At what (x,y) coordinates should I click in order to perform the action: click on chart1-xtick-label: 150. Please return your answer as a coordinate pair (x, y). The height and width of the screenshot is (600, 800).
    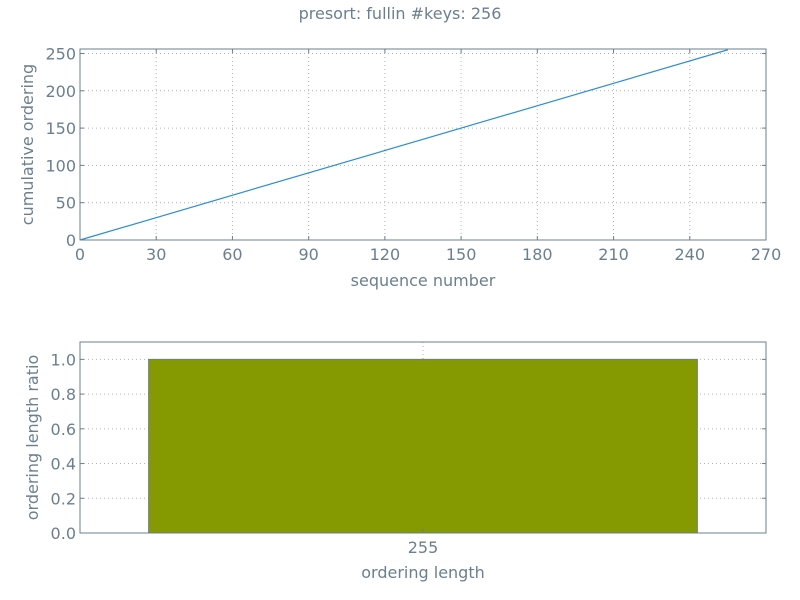
    Looking at the image, I should click on (461, 254).